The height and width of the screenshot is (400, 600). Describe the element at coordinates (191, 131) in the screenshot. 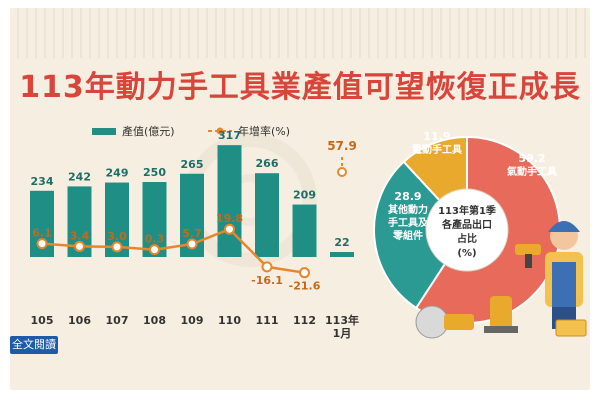

I see `chart-legend: 產值(億元) 年增率(%)` at that location.